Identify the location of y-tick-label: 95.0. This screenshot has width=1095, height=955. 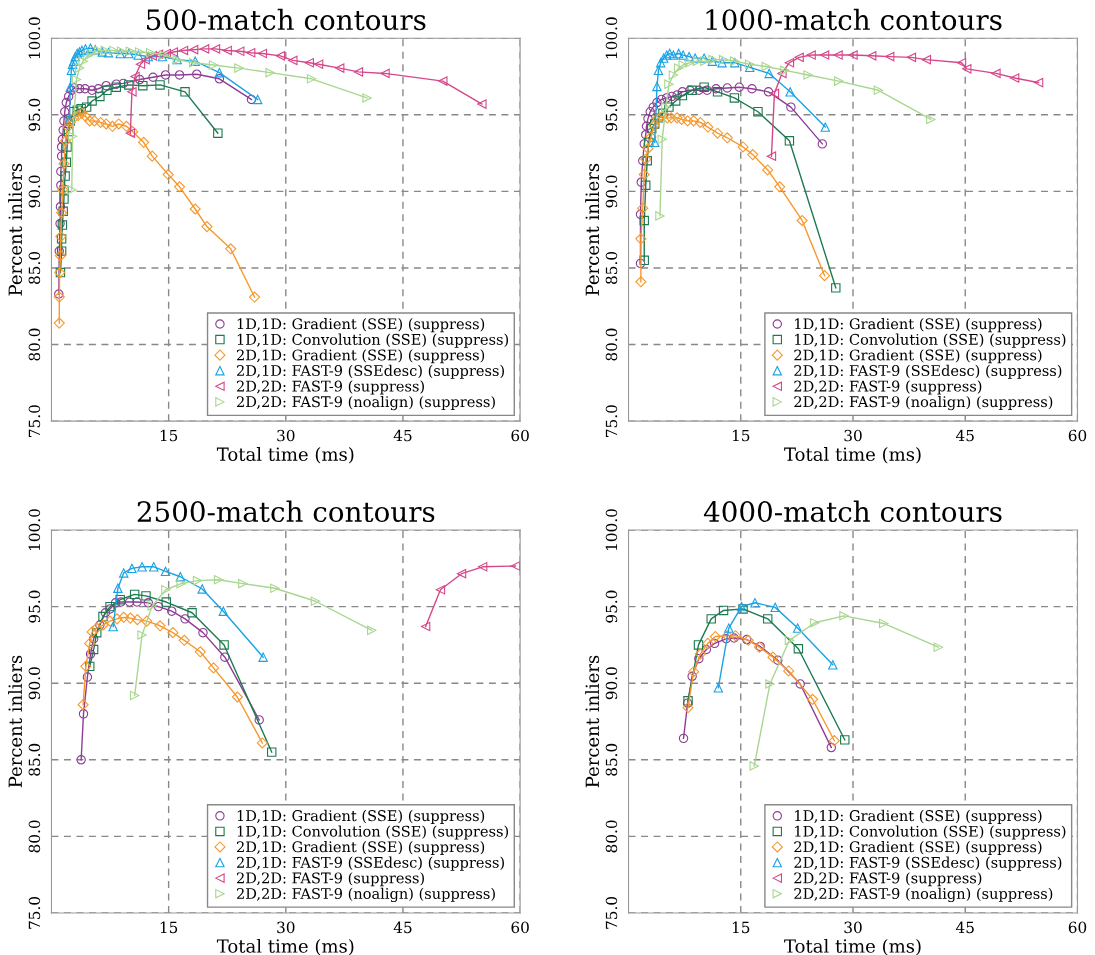
(34, 114).